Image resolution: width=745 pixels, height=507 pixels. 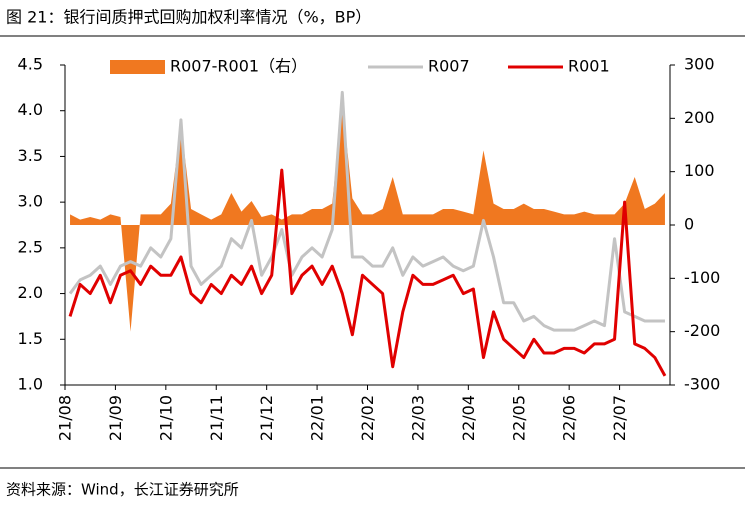 What do you see at coordinates (699, 117) in the screenshot?
I see `y2-tick-label: 200` at bounding box center [699, 117].